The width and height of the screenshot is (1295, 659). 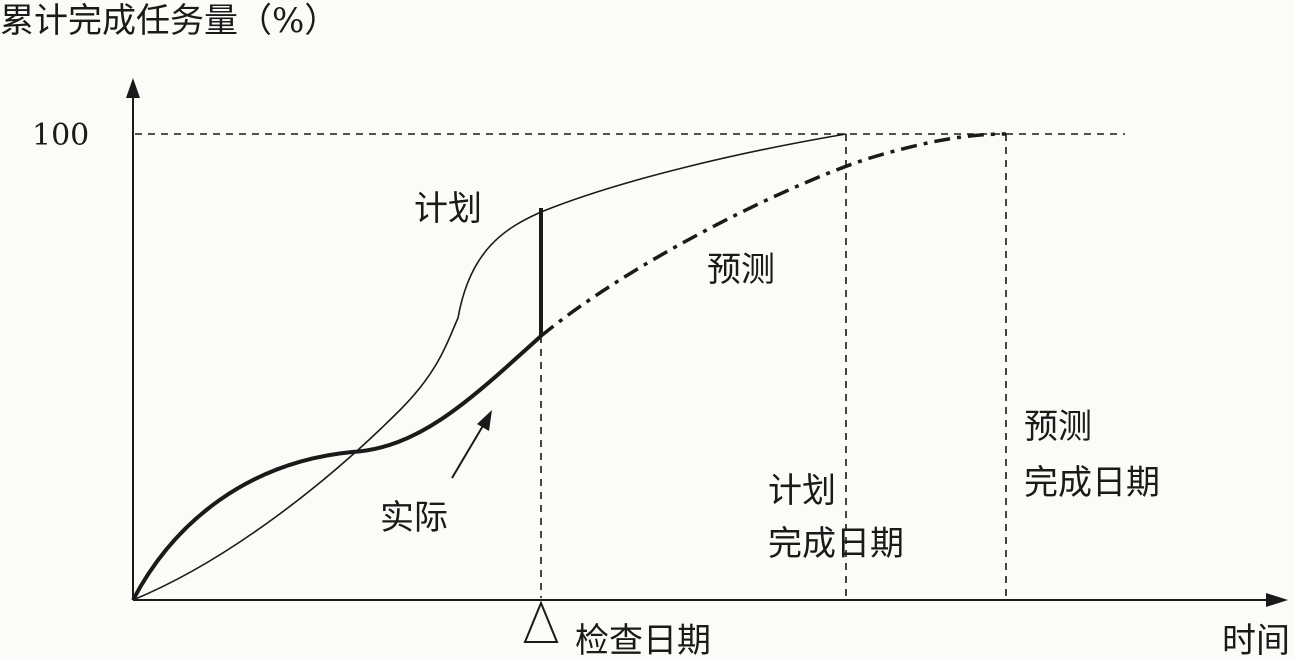 I want to click on y-axis-title: 累计完成任务量（%）, so click(x=169, y=21).